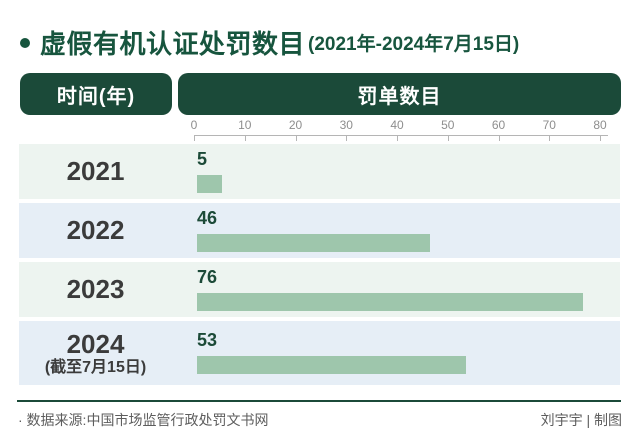 This screenshot has width=640, height=447. Describe the element at coordinates (95, 367) in the screenshot. I see `year-note: (截至7月15日)` at that location.